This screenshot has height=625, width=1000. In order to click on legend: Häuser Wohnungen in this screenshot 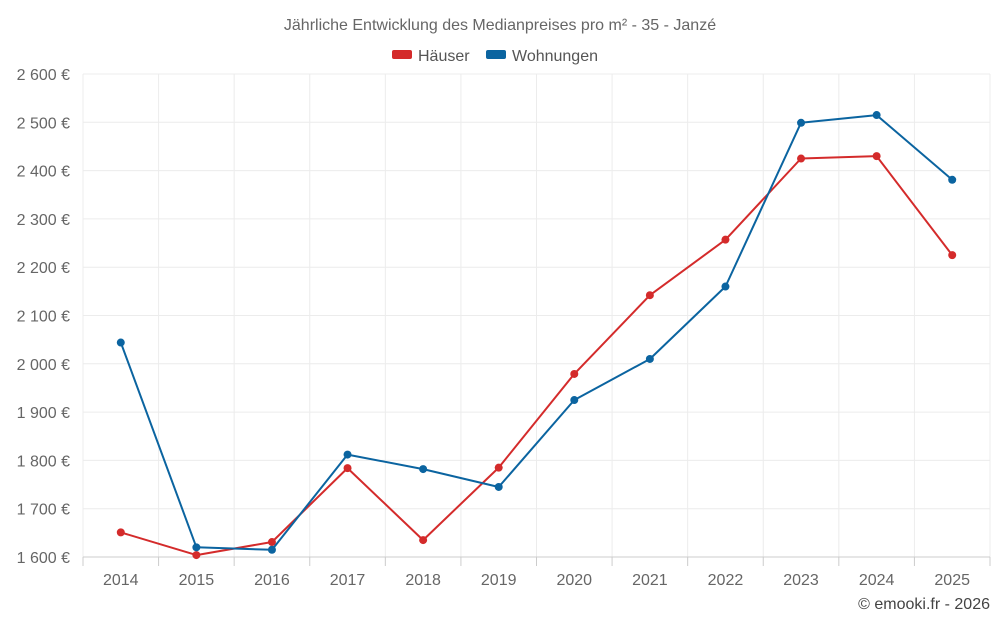, I will do `click(495, 56)`.